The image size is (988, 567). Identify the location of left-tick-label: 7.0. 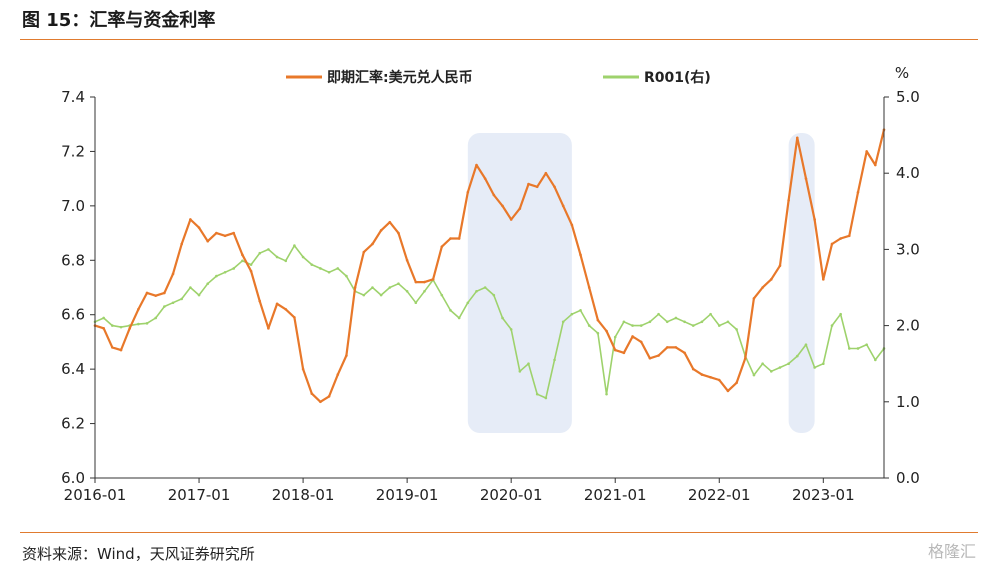
(73, 206).